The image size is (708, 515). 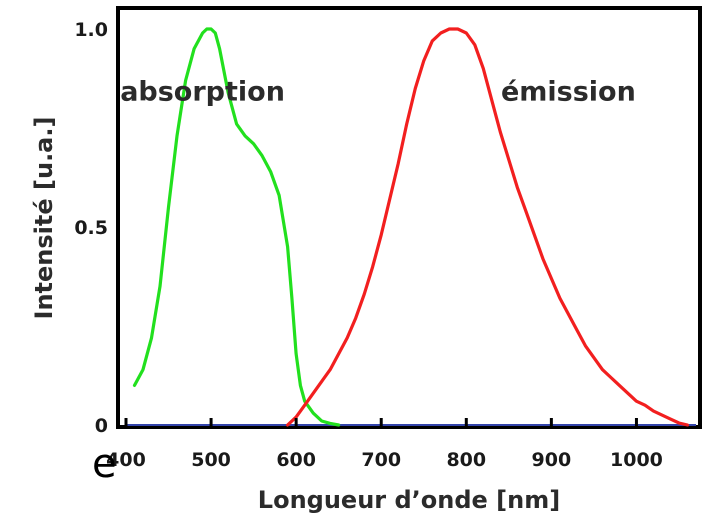 I want to click on x-axis-title: Longueur d’onde [nm], so click(x=409, y=500).